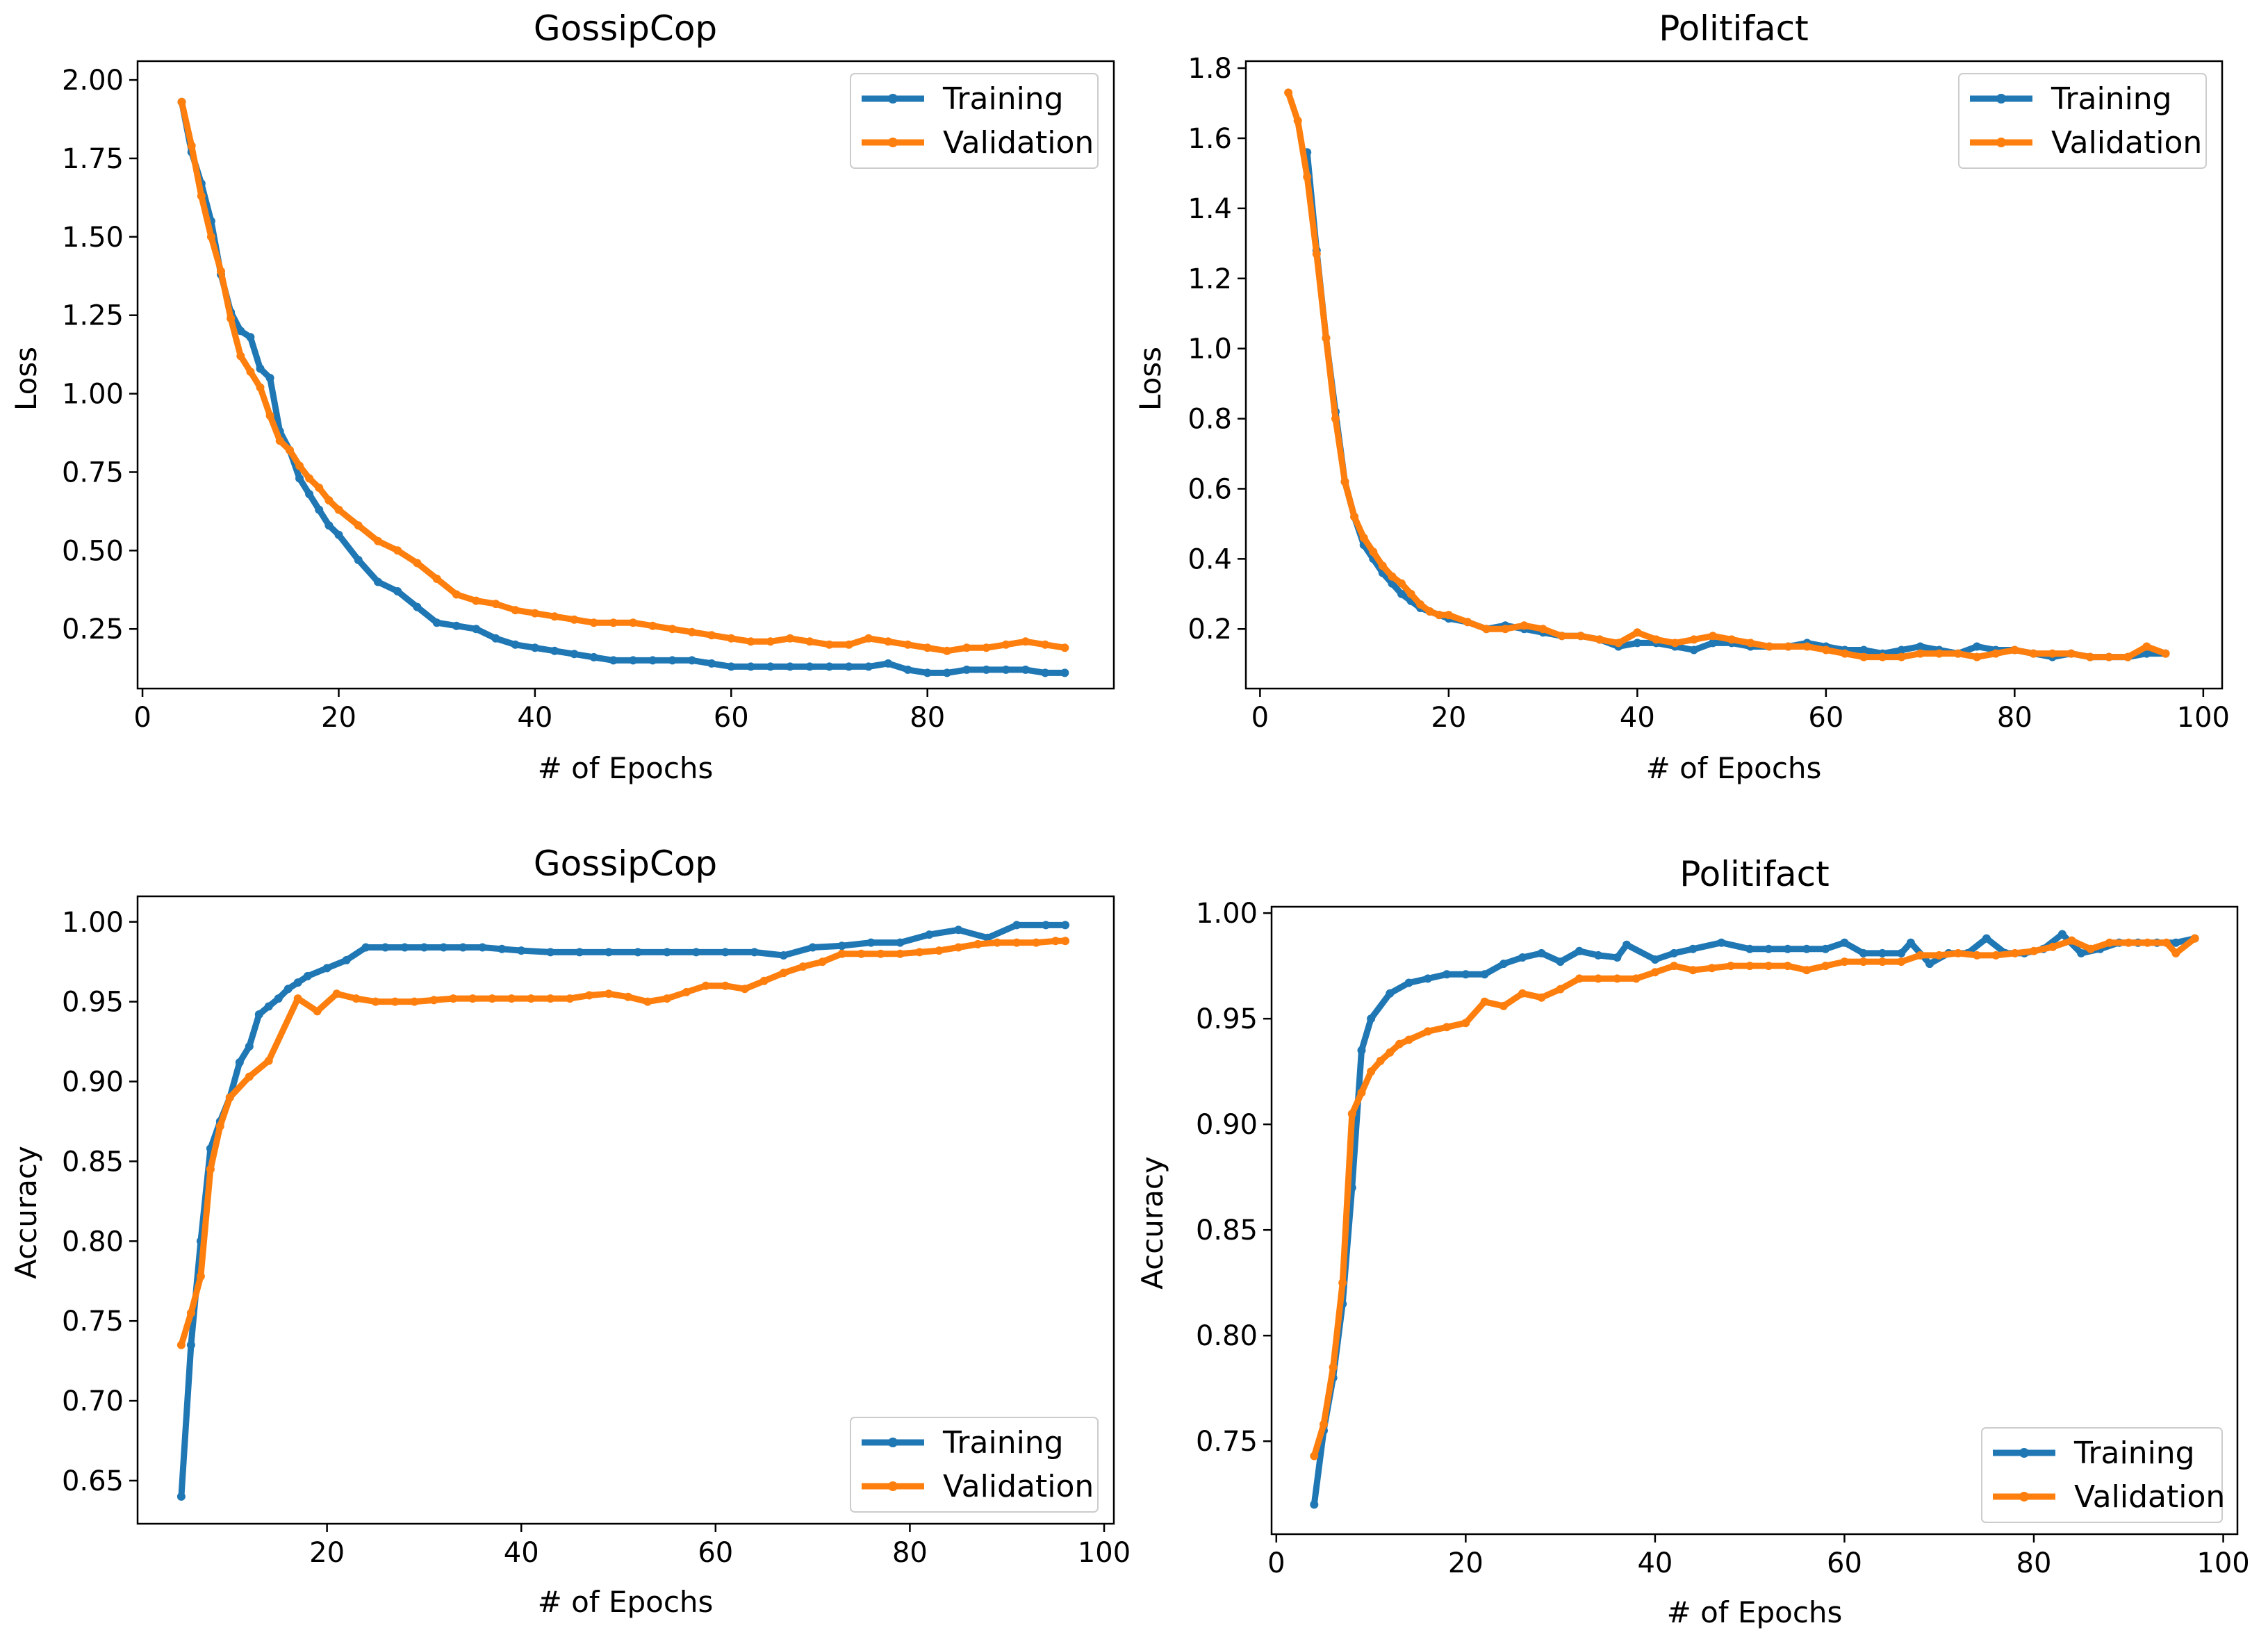 Image resolution: width=2268 pixels, height=1637 pixels. Describe the element at coordinates (2134, 1453) in the screenshot. I see `legend-training-label: Training` at that location.